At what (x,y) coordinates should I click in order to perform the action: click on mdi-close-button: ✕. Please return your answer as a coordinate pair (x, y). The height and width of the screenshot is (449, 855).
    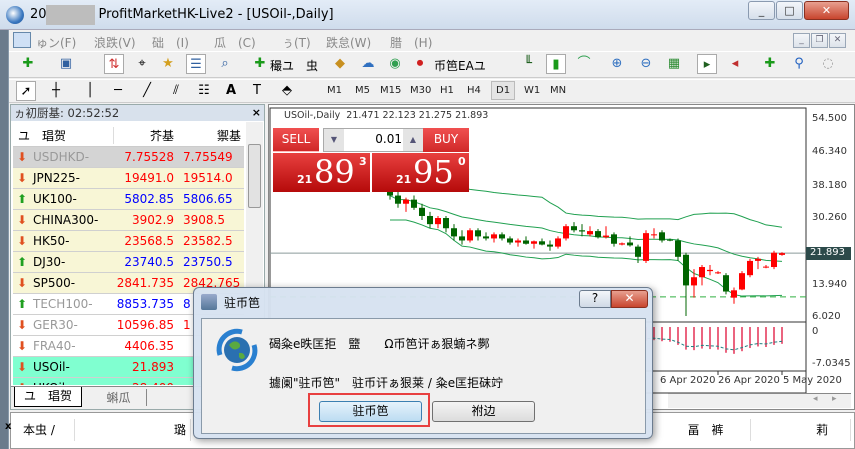
    Looking at the image, I should click on (837, 40).